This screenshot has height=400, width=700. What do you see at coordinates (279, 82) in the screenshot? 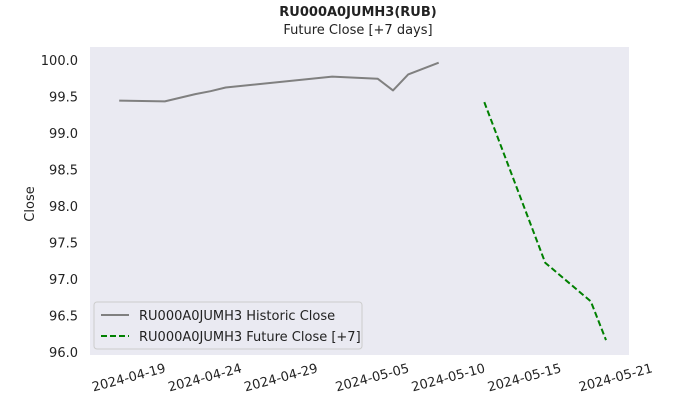
I see `series-line-historic` at bounding box center [279, 82].